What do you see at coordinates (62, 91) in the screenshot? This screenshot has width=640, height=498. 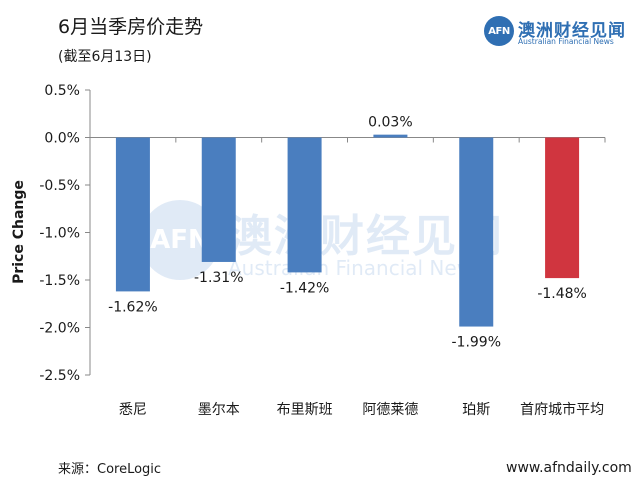 I see `y-tick-label: 0.5%` at bounding box center [62, 91].